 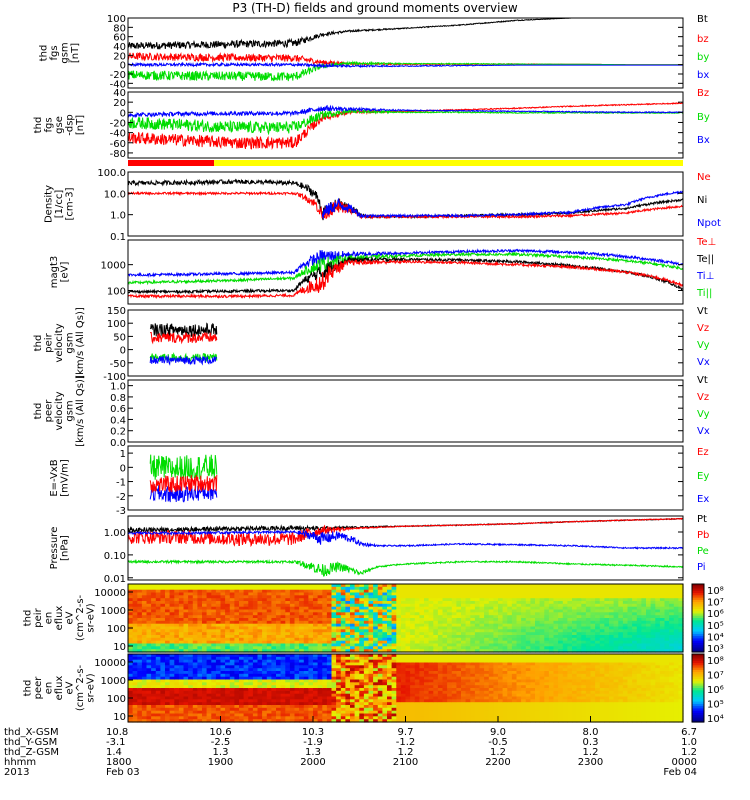 I want to click on legend-By: By, so click(x=703, y=117).